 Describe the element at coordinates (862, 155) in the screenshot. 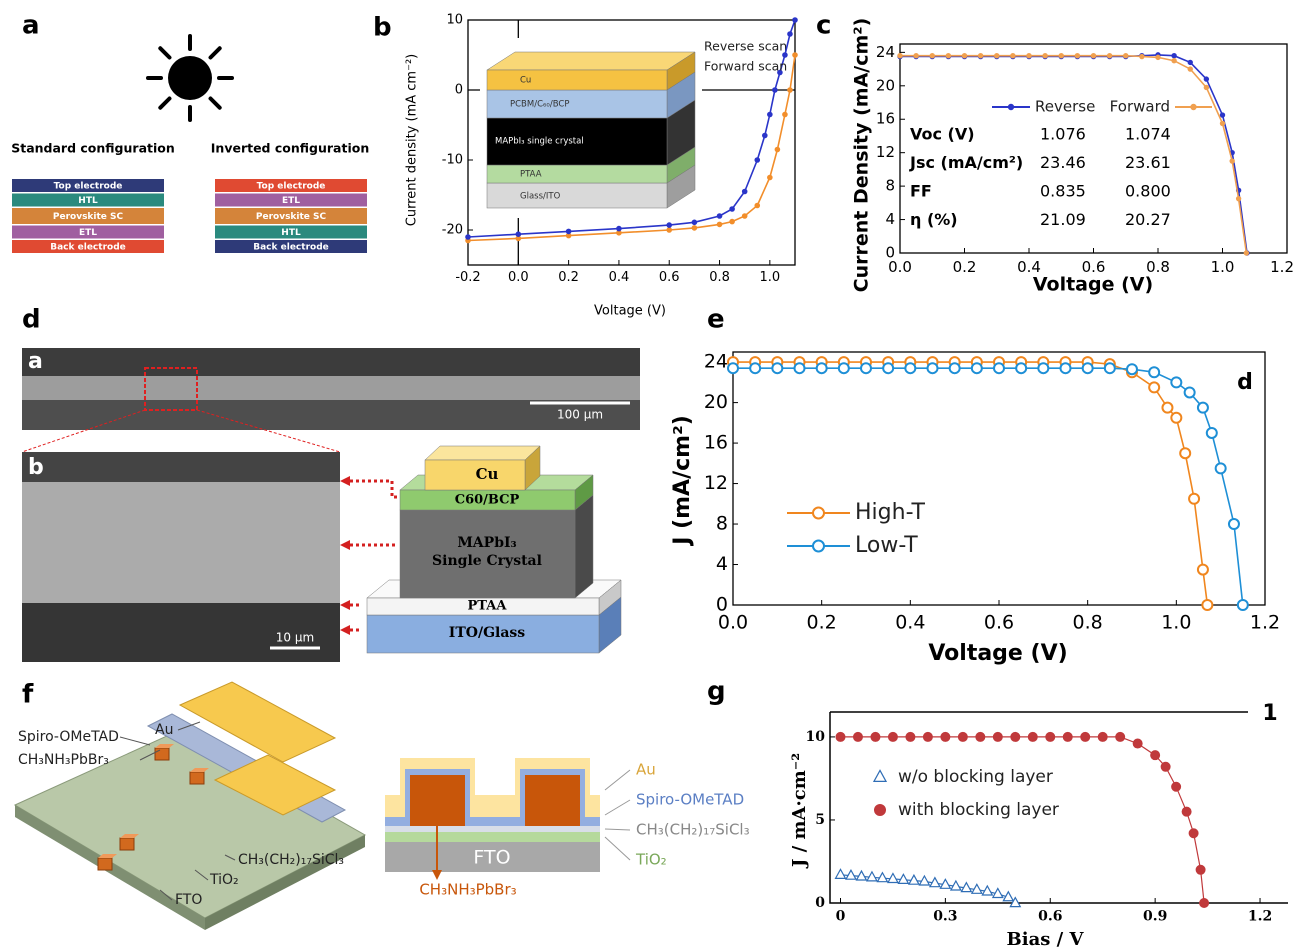

I see `y-axis-label: Current Density (mA/cm²)` at that location.